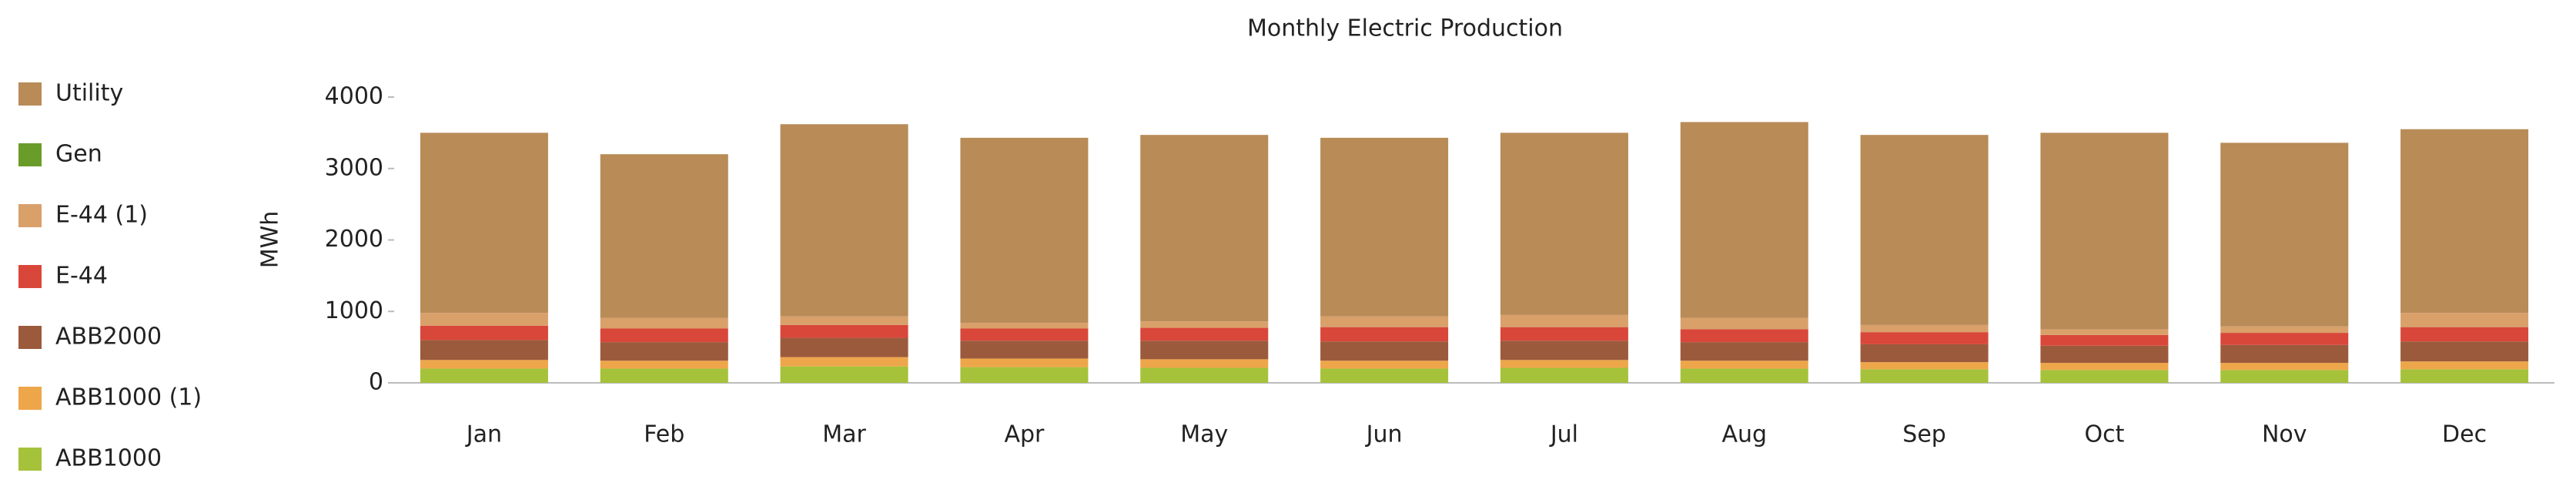  What do you see at coordinates (271, 240) in the screenshot?
I see `y-axis-label: MWh` at bounding box center [271, 240].